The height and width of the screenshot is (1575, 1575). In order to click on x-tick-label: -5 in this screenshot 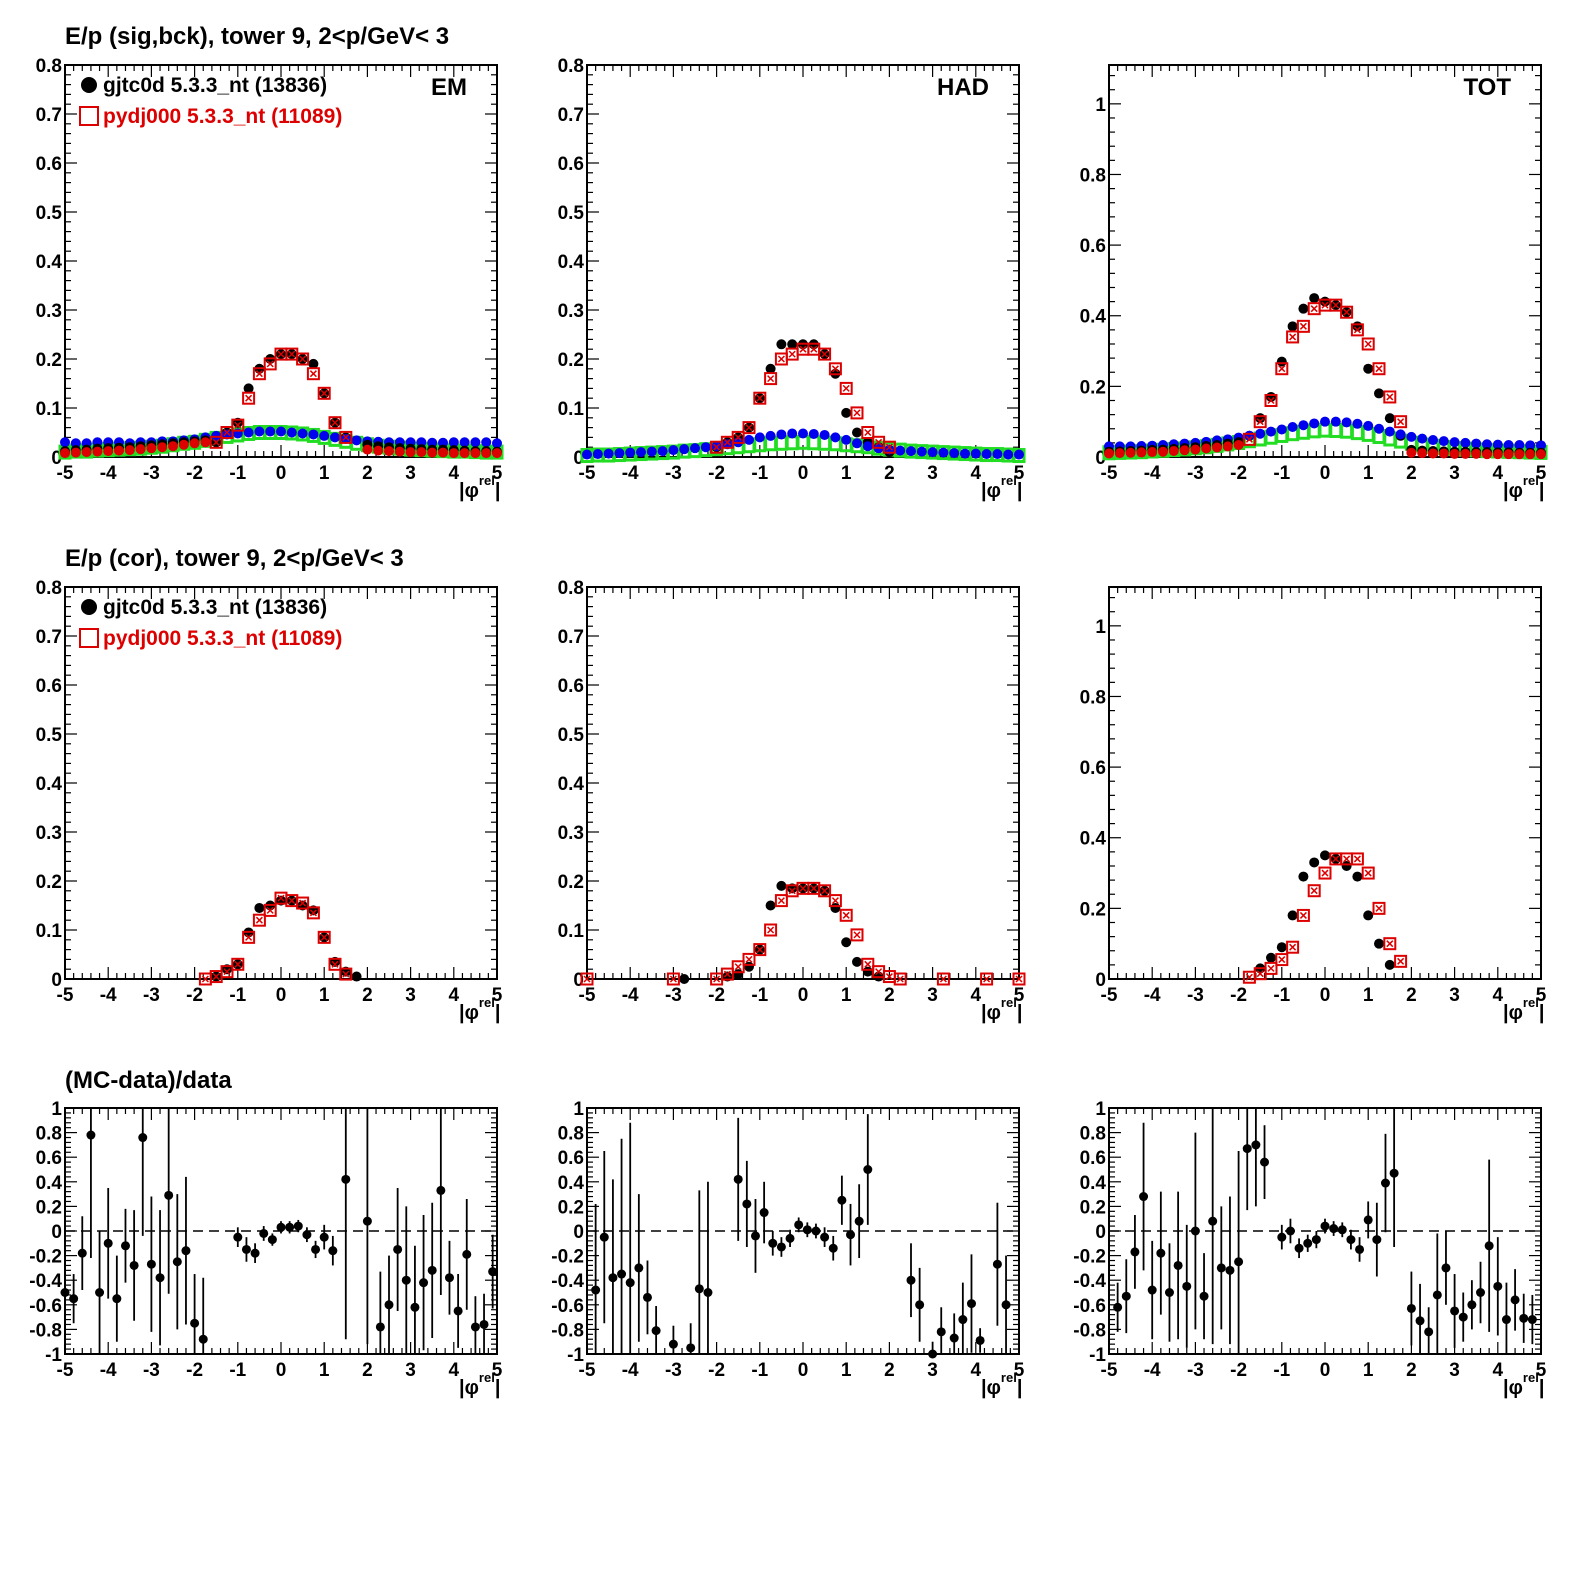, I will do `click(1109, 995)`.